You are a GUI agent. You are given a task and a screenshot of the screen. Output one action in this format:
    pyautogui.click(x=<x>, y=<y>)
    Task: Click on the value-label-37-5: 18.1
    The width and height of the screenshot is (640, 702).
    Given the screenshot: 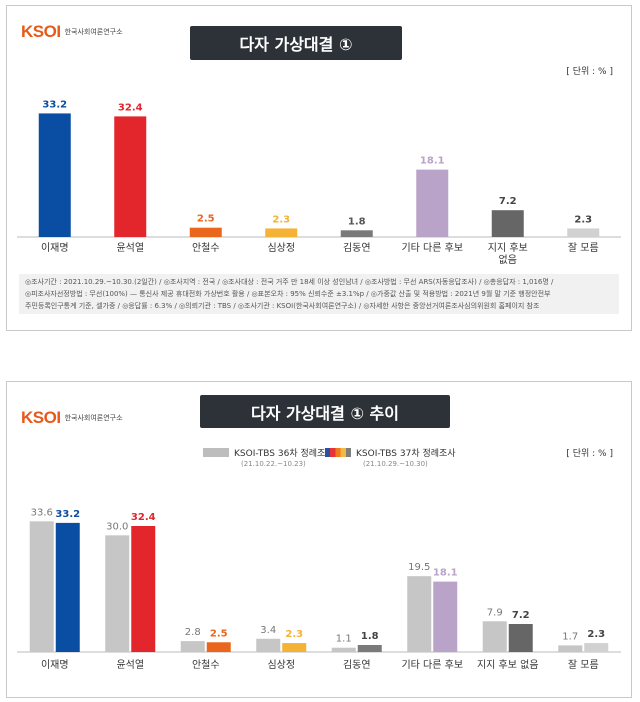 What is the action you would take?
    pyautogui.click(x=445, y=573)
    